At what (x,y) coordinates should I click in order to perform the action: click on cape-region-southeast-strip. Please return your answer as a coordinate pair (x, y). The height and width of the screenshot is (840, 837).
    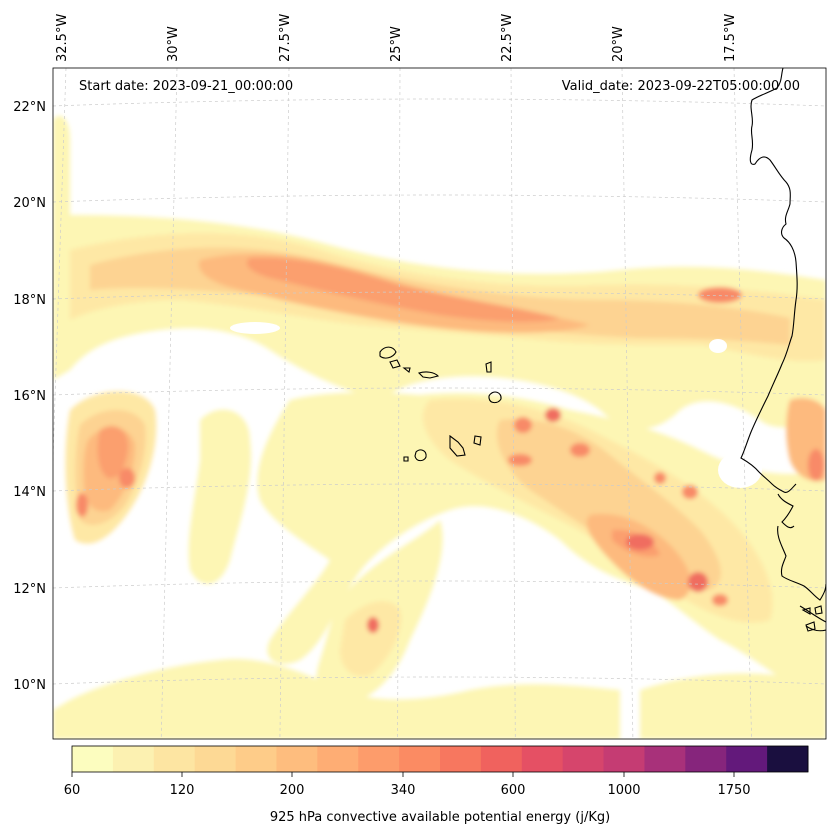
    Looking at the image, I should click on (733, 706).